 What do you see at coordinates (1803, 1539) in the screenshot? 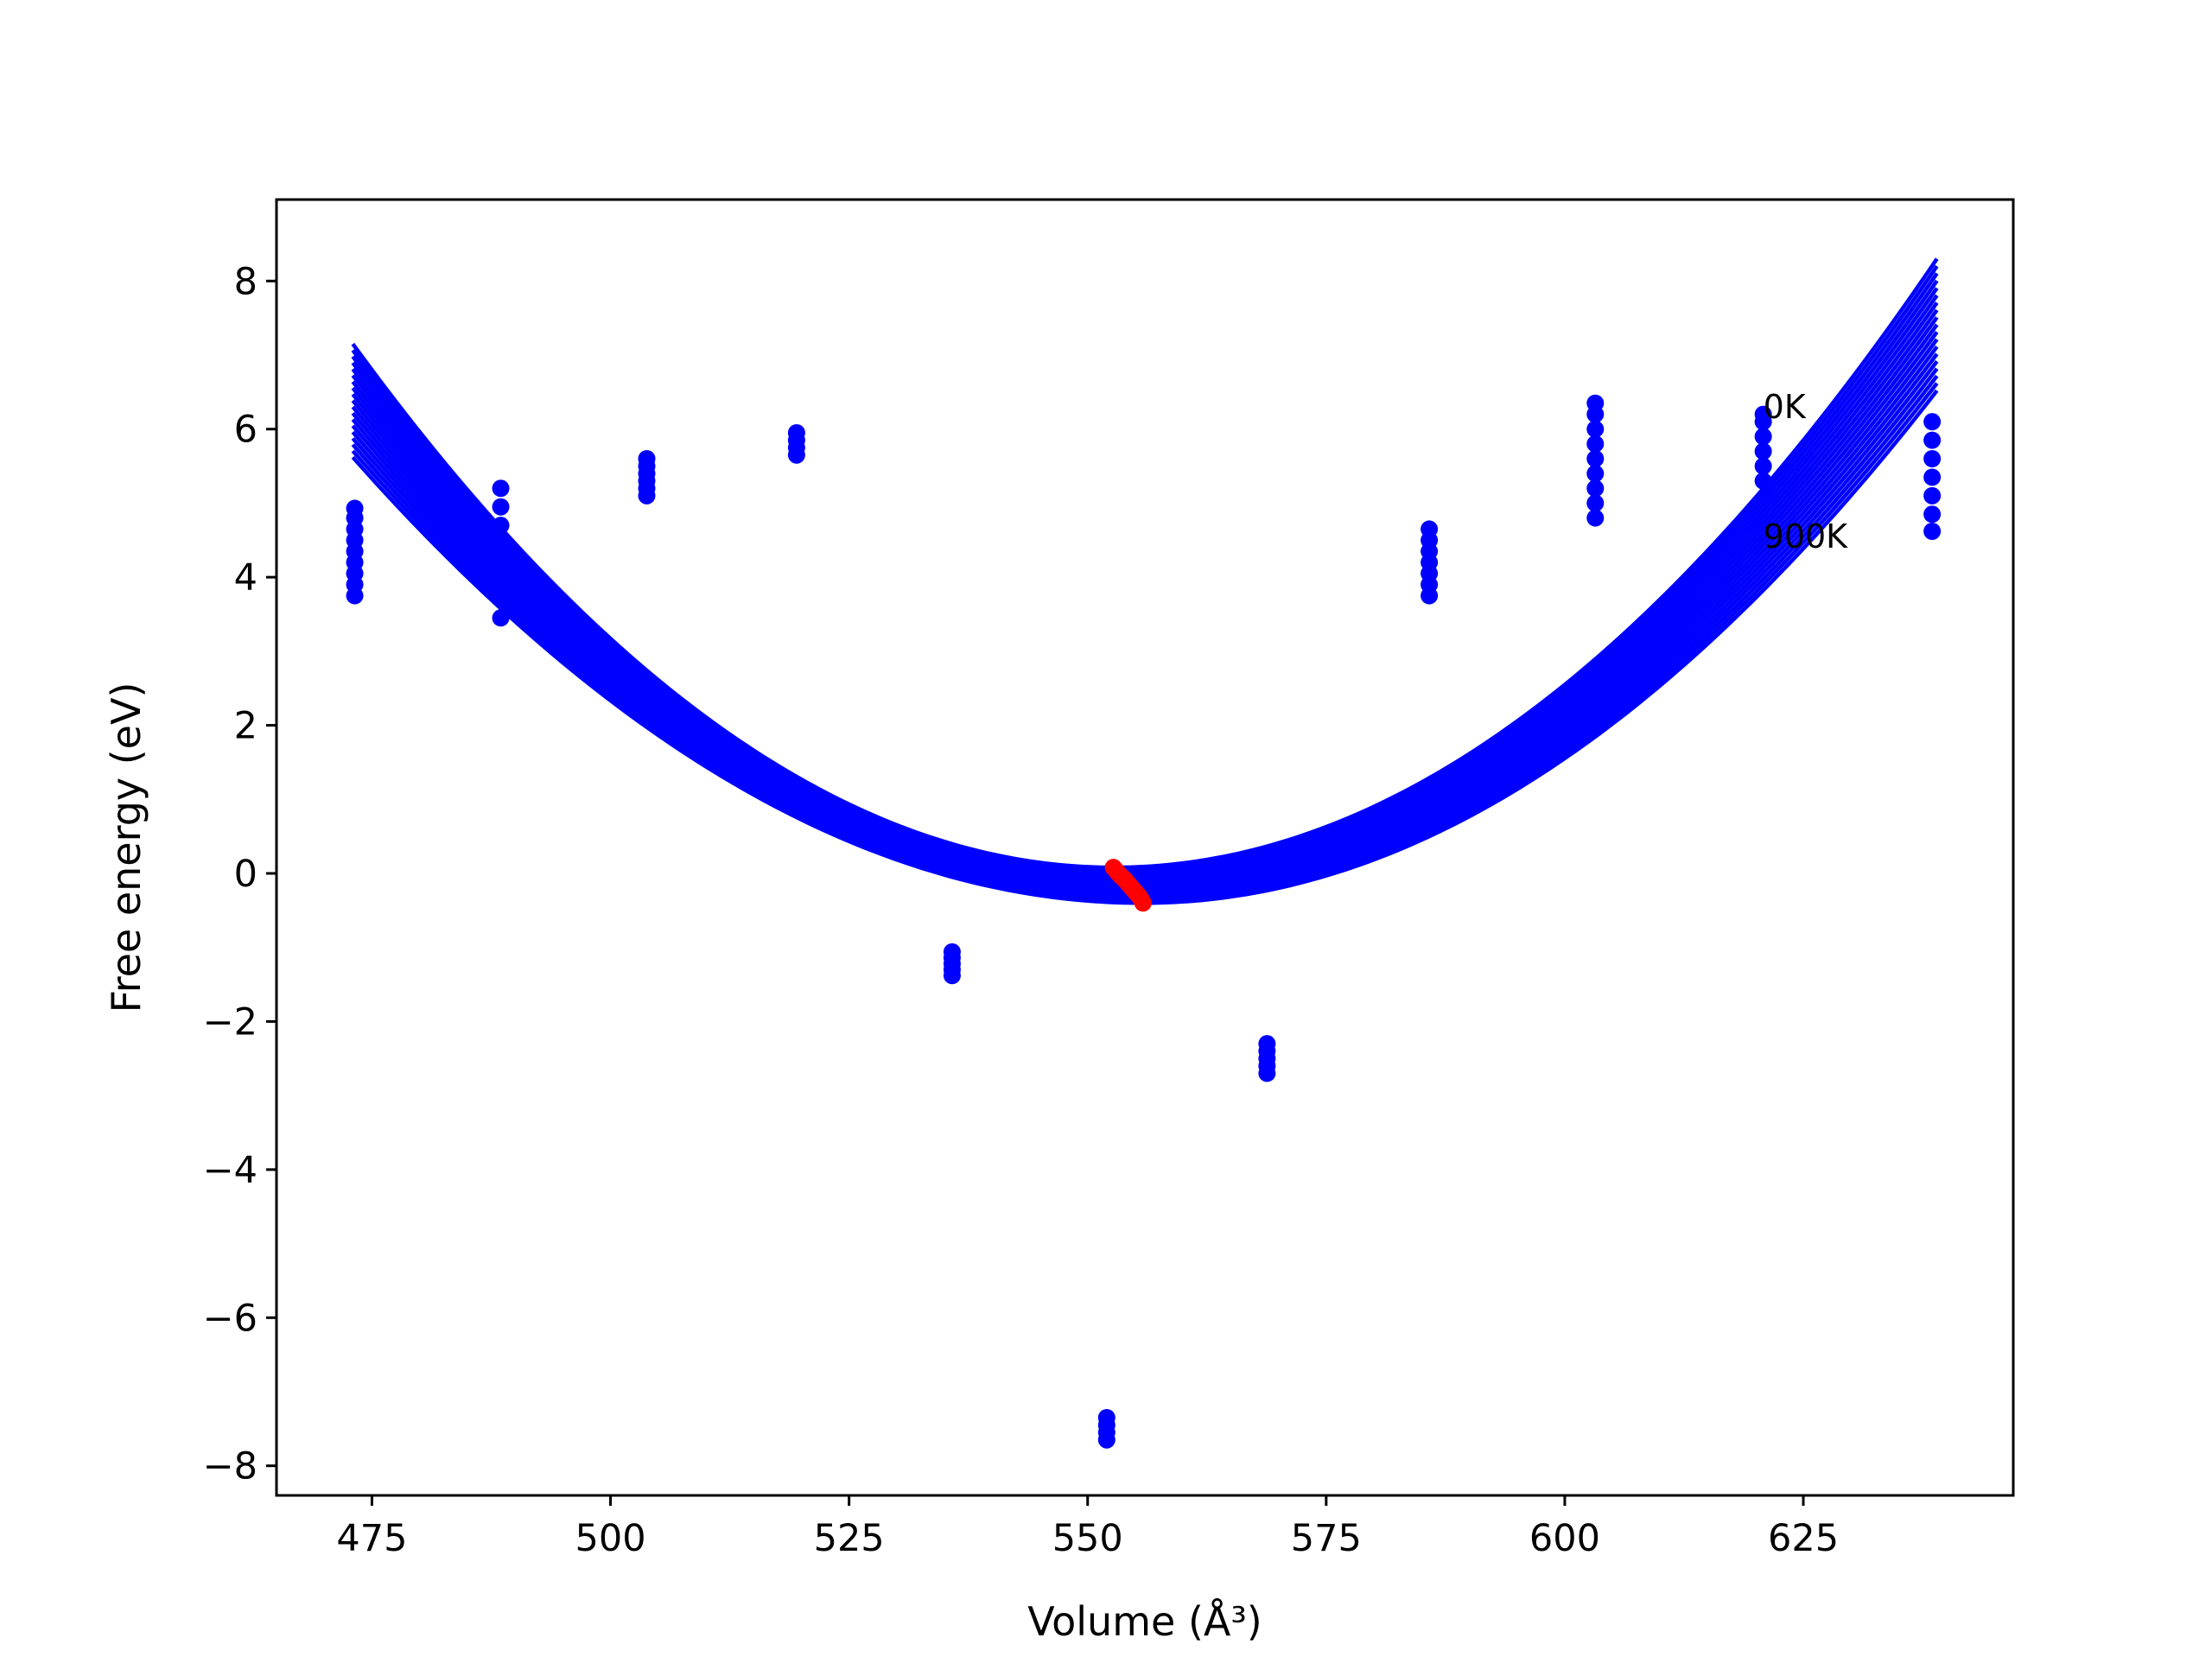
I see `x-tick-label: 625` at bounding box center [1803, 1539].